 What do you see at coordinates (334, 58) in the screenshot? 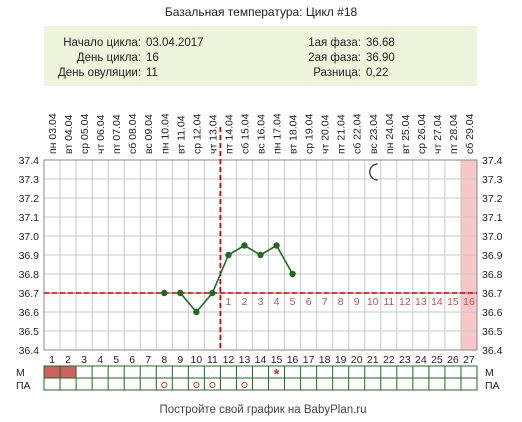
I see `phase2-label: 2ая фаза:` at bounding box center [334, 58].